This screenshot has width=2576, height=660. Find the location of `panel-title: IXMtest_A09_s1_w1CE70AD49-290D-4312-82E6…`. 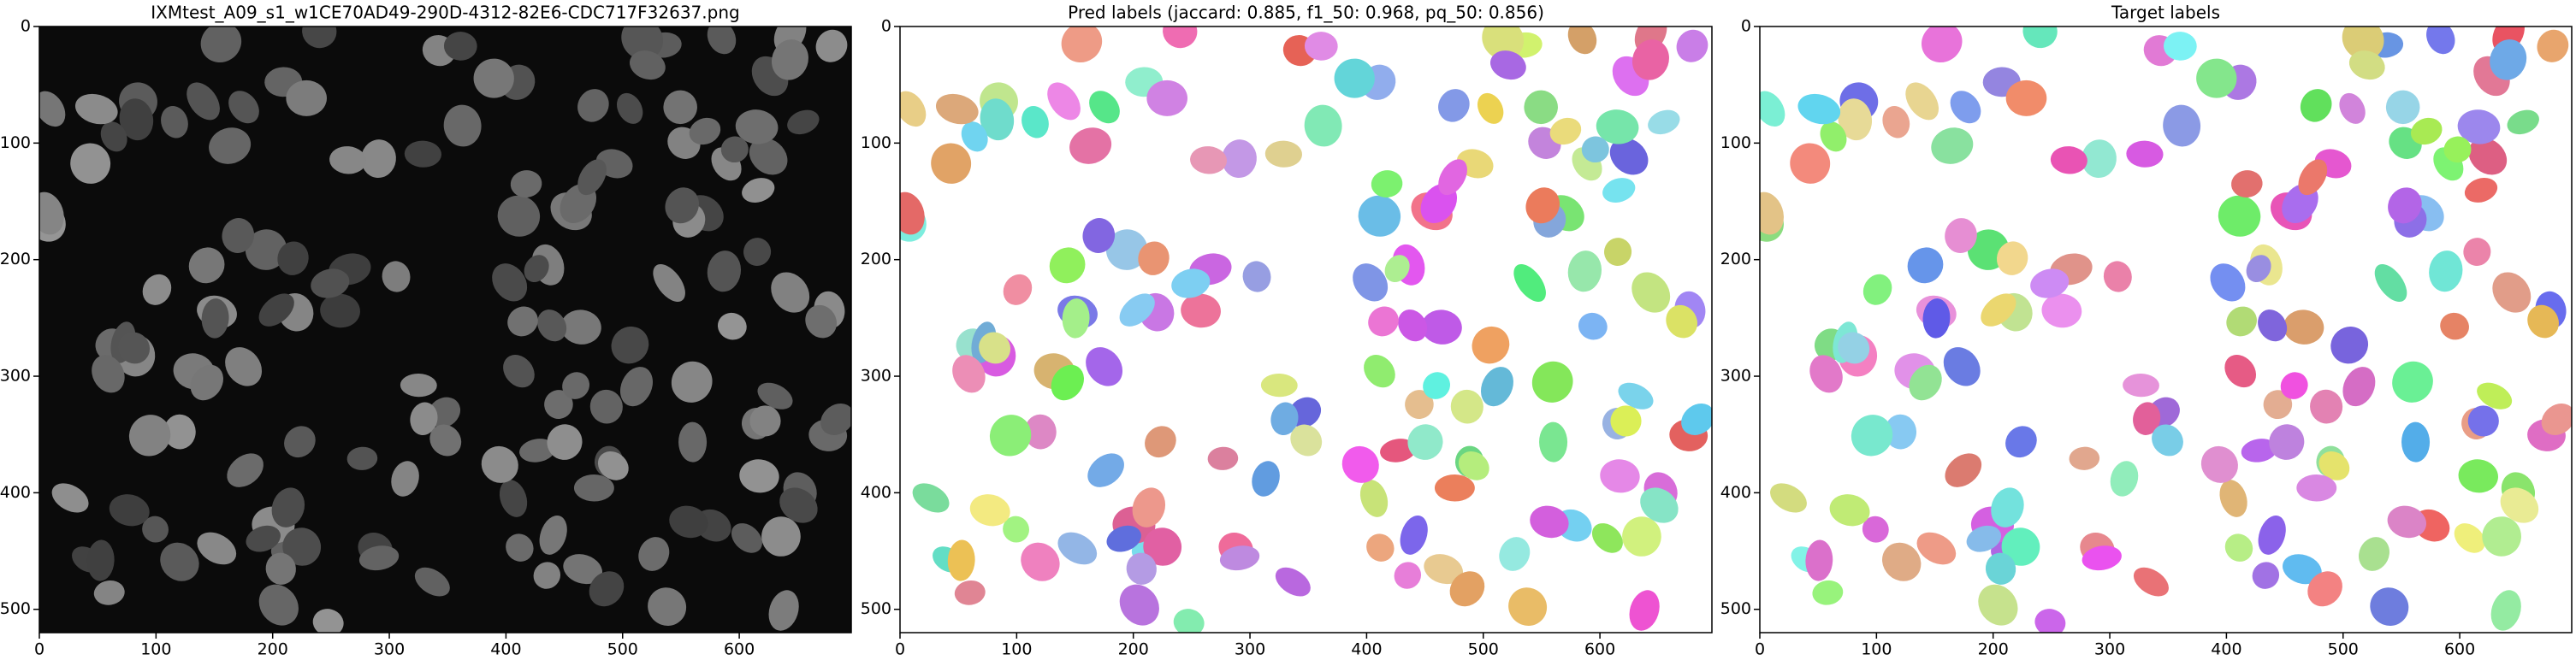

panel-title: IXMtest_A09_s1_w1CE70AD49-290D-4312-82E6… is located at coordinates (445, 13).